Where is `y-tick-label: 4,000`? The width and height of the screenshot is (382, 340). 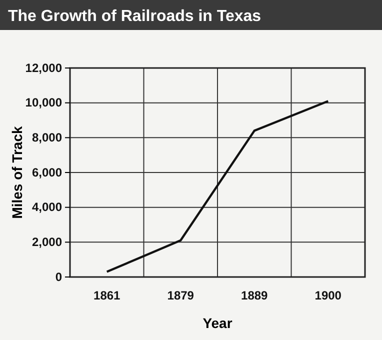 y-tick-label: 4,000 is located at coordinates (47, 207).